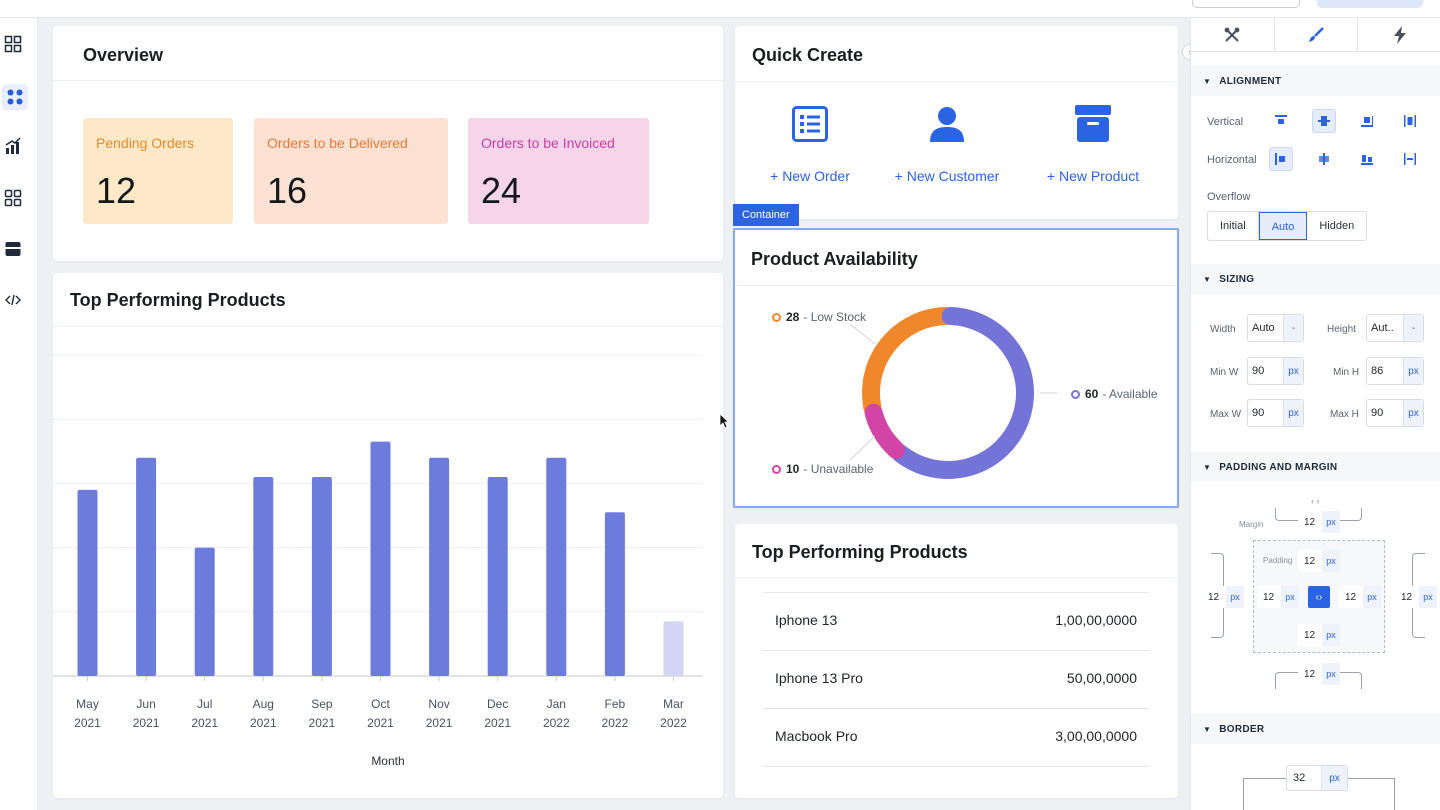 The width and height of the screenshot is (1440, 810). What do you see at coordinates (1275, 328) in the screenshot?
I see `width-field: Auto -` at bounding box center [1275, 328].